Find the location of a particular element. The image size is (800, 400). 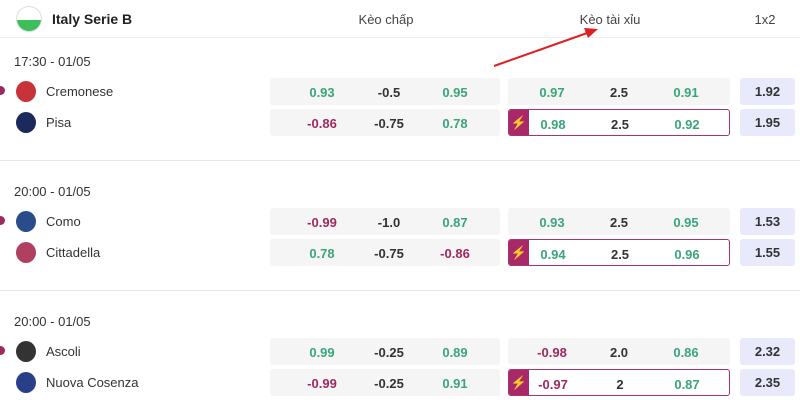

handicap-odd: 0.87 is located at coordinates (455, 222).